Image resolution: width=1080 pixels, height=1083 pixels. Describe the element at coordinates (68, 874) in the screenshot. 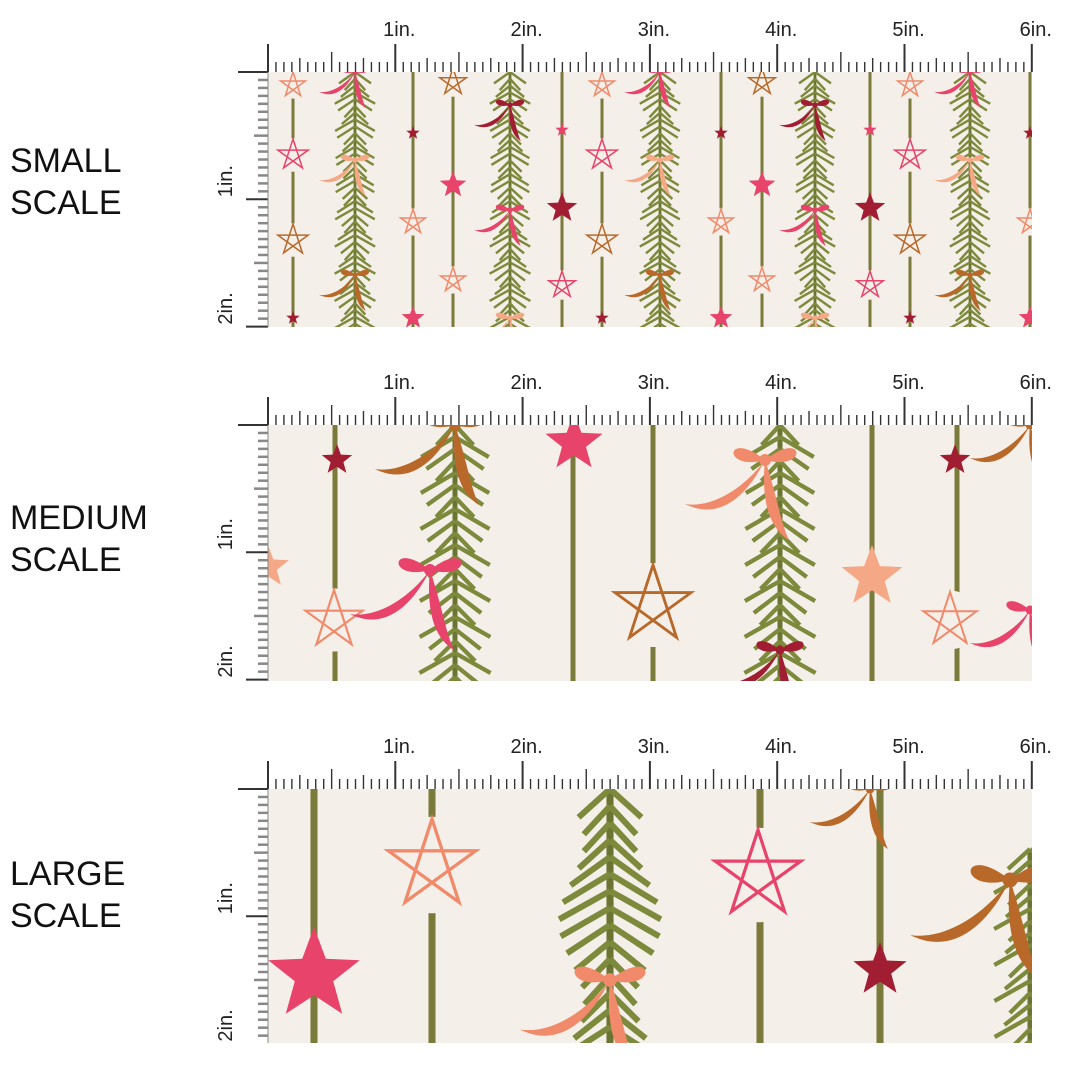

I see `label-line: LARGE` at that location.